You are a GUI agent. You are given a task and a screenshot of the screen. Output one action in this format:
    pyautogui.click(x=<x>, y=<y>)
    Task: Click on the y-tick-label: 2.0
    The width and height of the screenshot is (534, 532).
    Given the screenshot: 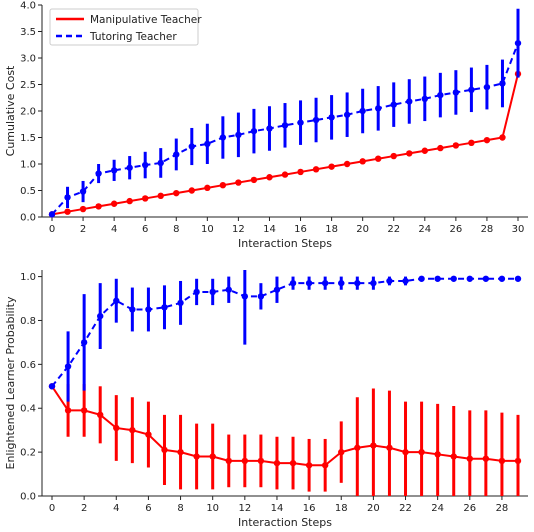 What is the action you would take?
    pyautogui.click(x=28, y=112)
    